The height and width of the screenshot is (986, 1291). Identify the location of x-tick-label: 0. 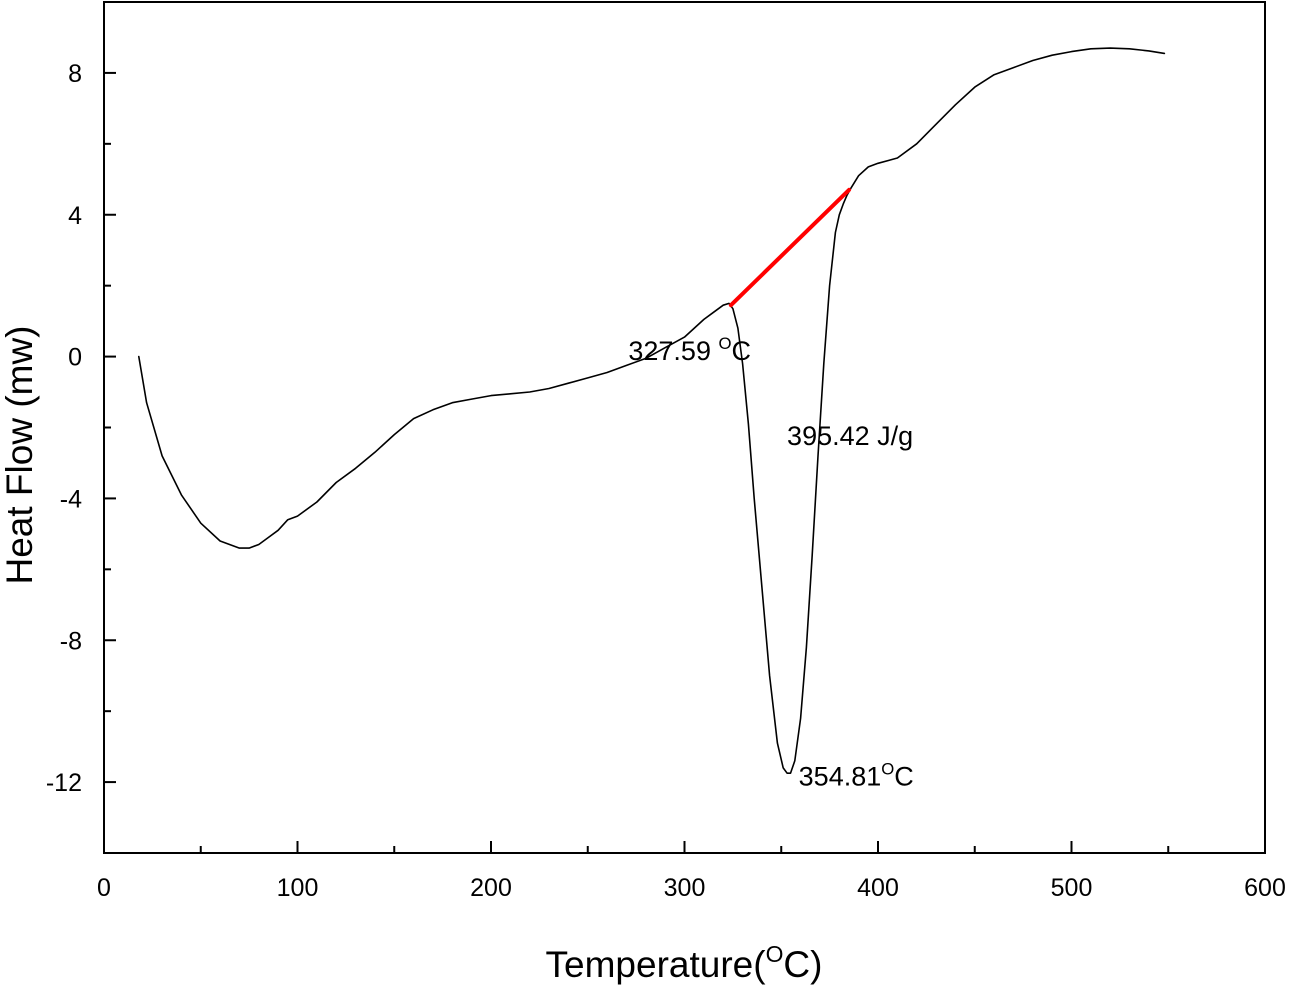
(104, 888).